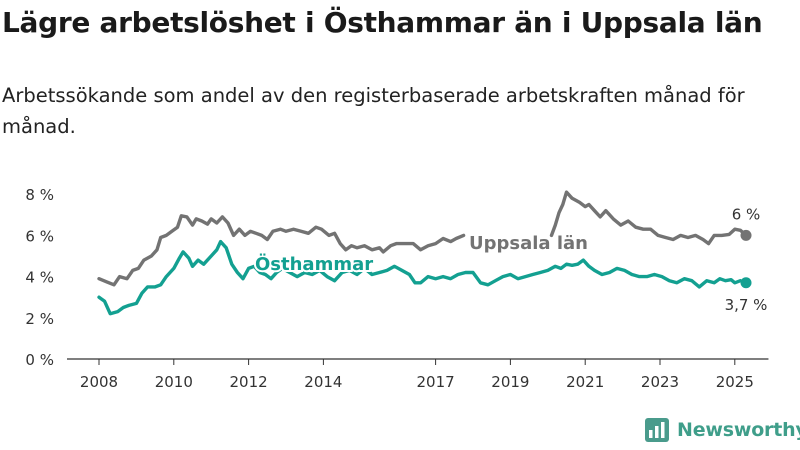 The width and height of the screenshot is (800, 450). I want to click on end-value-label-uppsala: 6 %, so click(746, 214).